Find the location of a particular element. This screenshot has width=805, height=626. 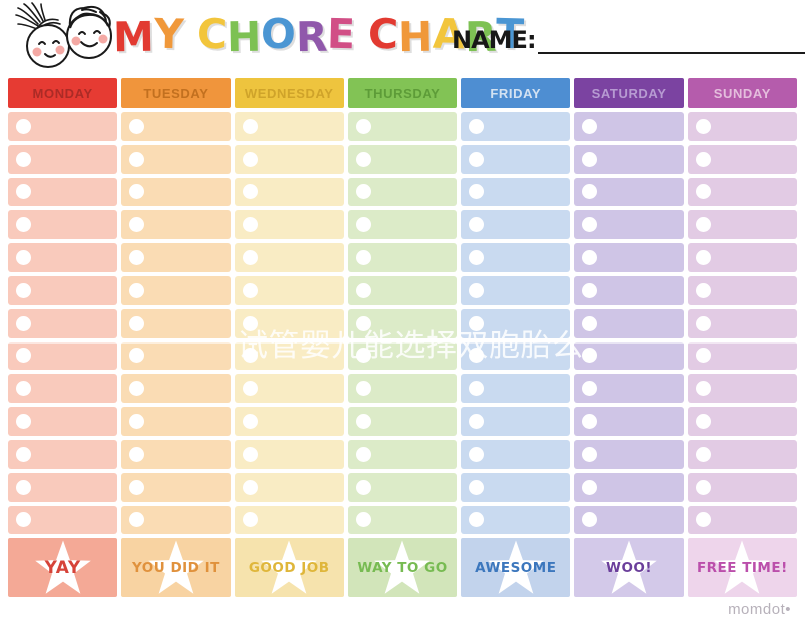

award-label: WOO! is located at coordinates (629, 567).